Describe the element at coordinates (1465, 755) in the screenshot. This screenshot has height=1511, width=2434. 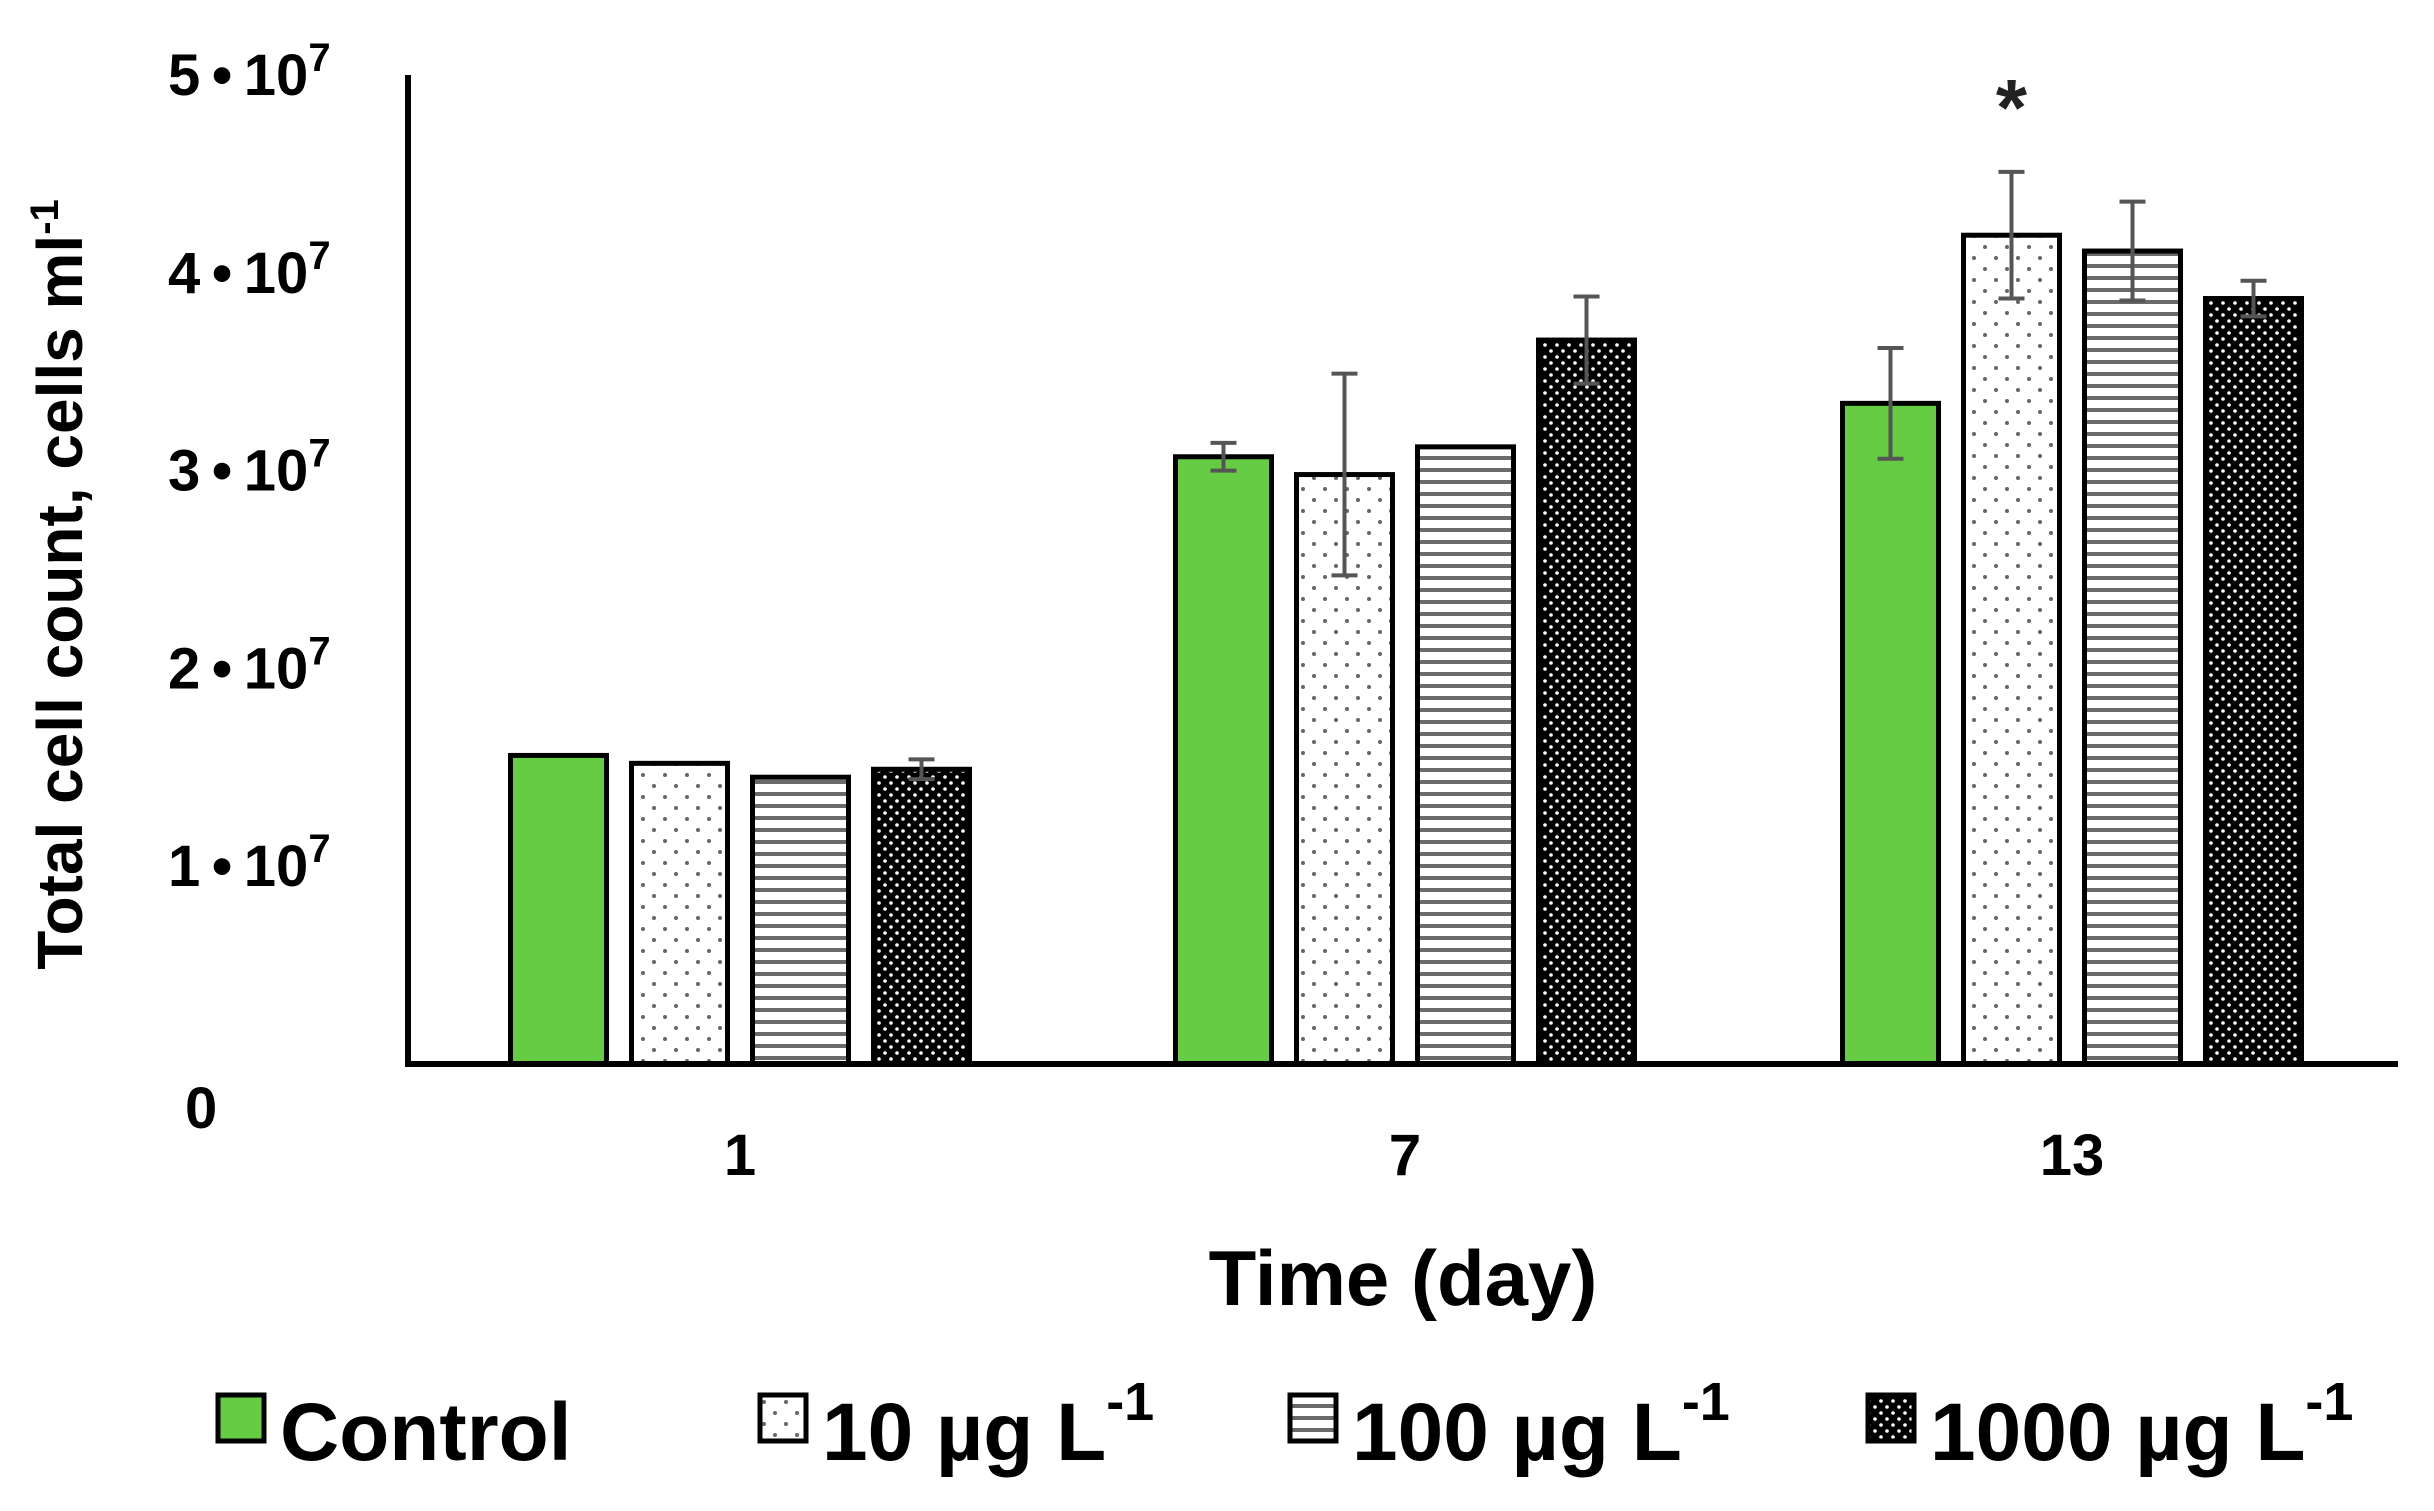
I see `bar-day7-100ug` at that location.